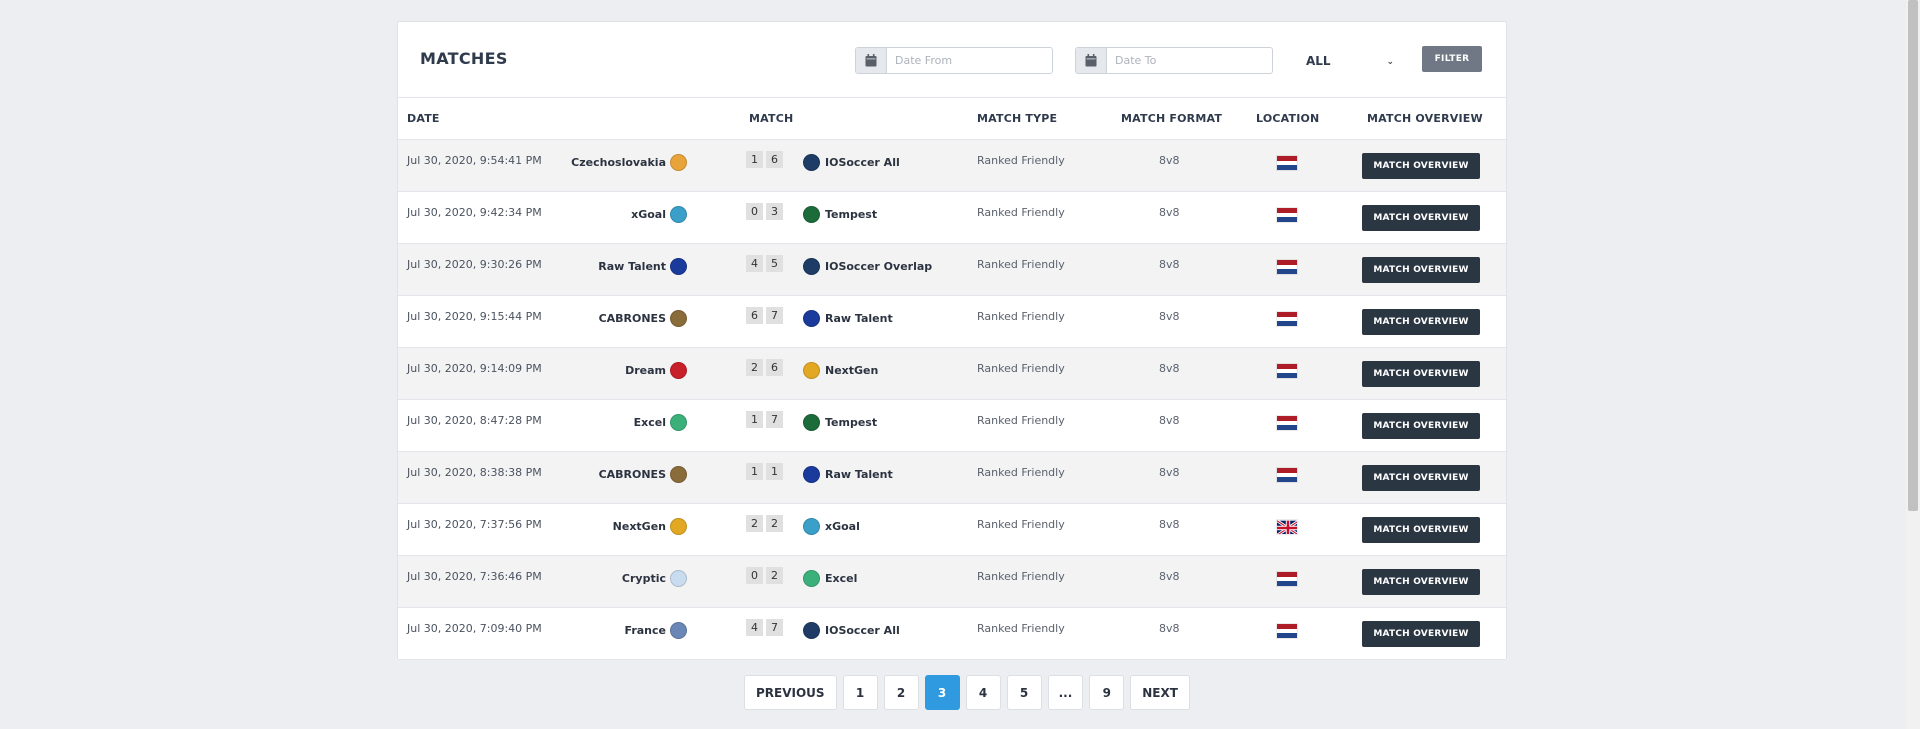 The width and height of the screenshot is (1920, 729). Describe the element at coordinates (654, 578) in the screenshot. I see `home-team: Cryptic` at that location.